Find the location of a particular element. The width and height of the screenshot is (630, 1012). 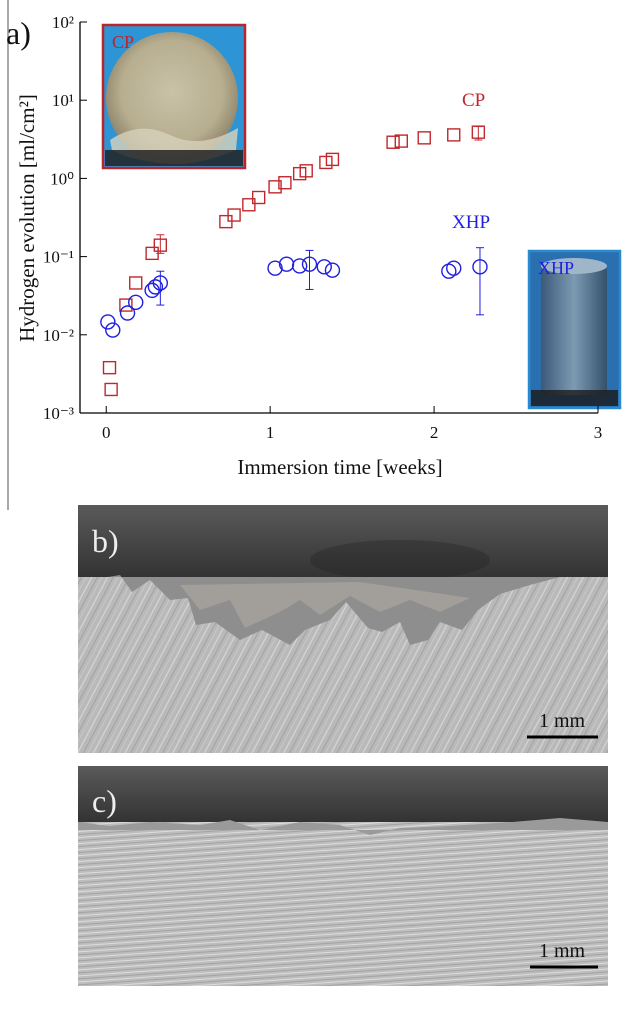

x-tick-label: 2 is located at coordinates (434, 432).